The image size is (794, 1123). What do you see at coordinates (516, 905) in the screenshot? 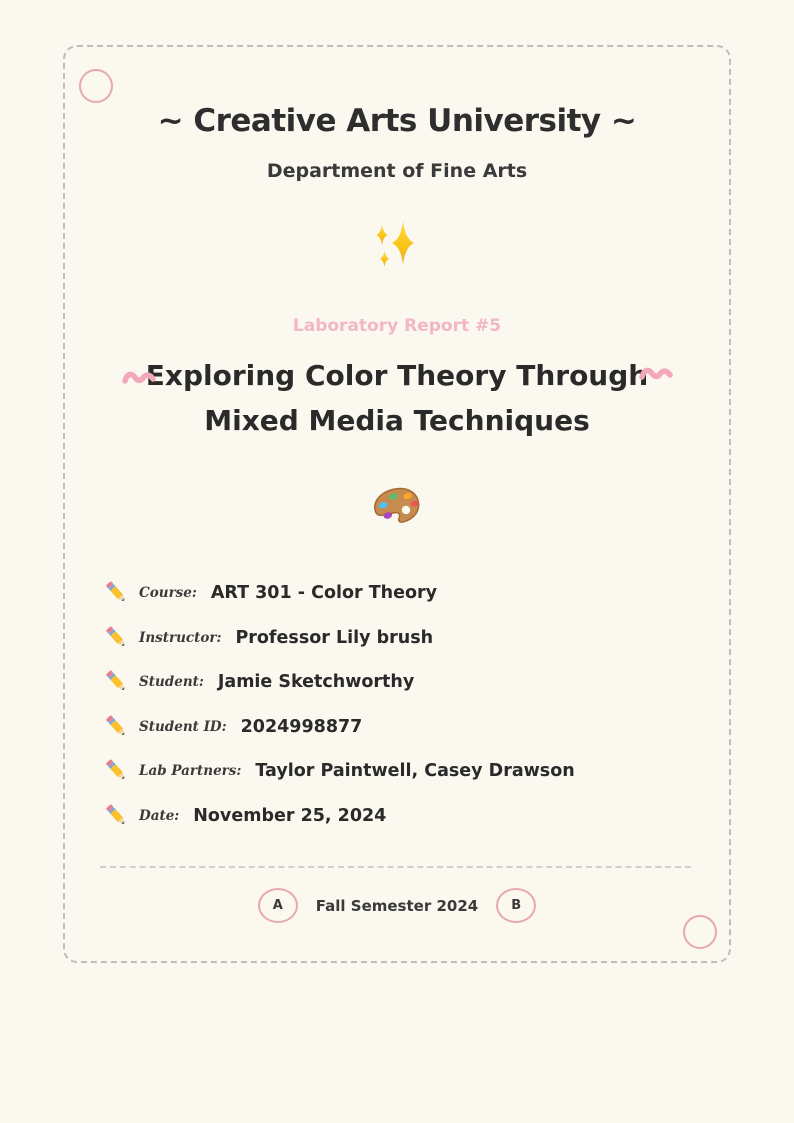
I see `badge-b: B` at bounding box center [516, 905].